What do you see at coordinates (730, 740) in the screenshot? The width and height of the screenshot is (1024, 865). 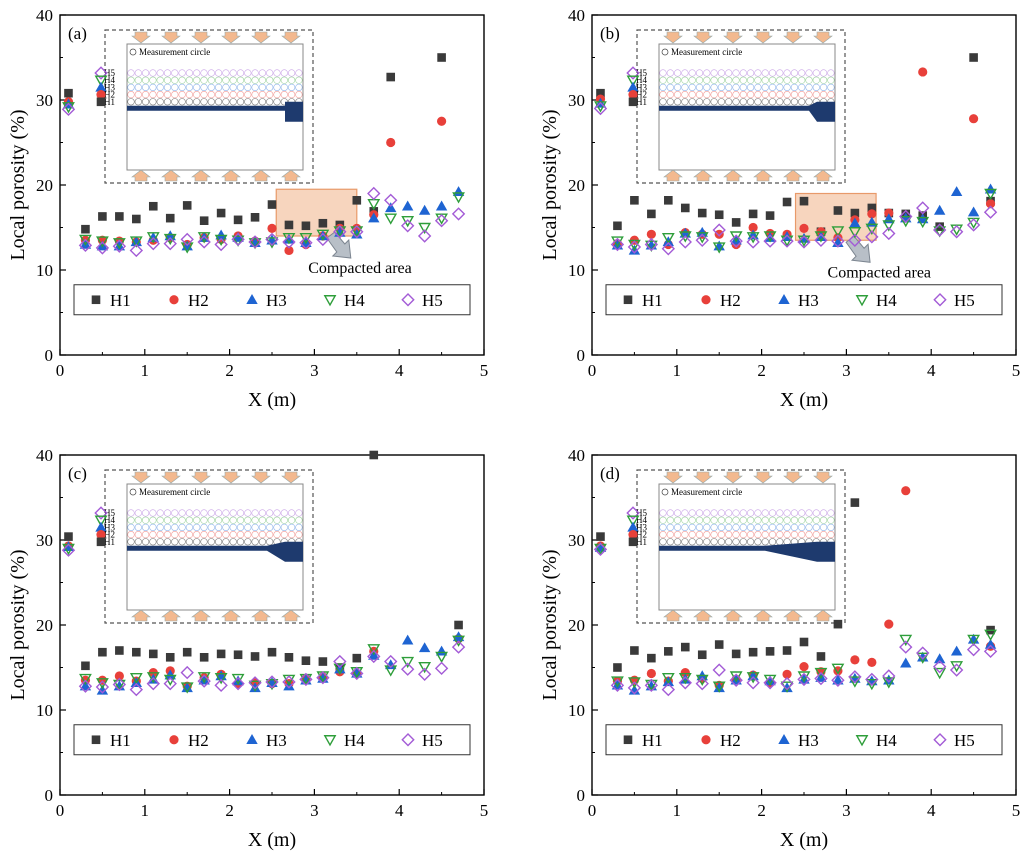 I see `legend-label: H2` at bounding box center [730, 740].